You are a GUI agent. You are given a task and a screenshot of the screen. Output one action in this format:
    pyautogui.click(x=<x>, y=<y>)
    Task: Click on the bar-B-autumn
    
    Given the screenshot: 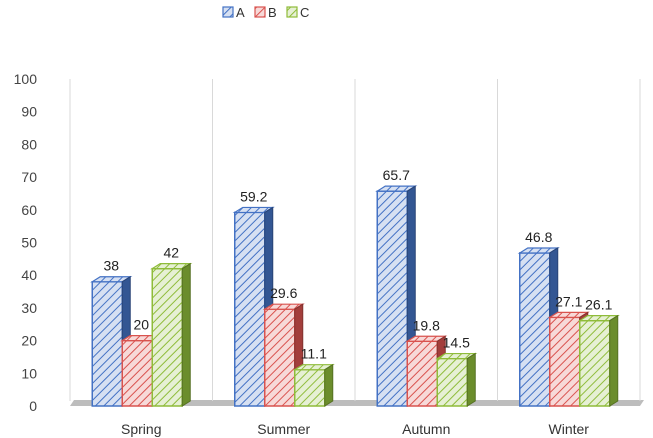 What is the action you would take?
    pyautogui.click(x=422, y=373)
    